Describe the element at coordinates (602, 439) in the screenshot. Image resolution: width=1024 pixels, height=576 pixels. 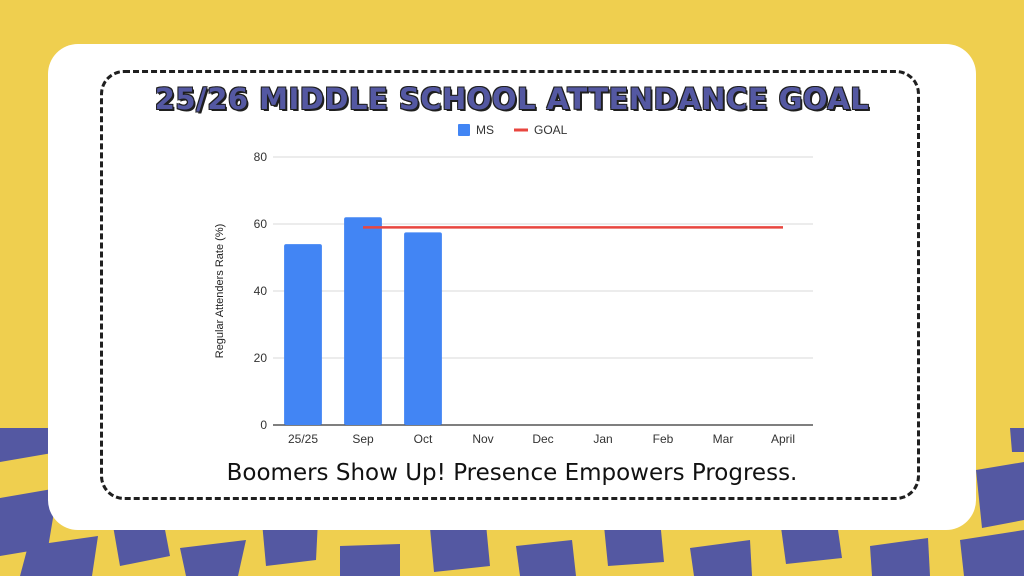
I see `x-tick-label: Jan` at that location.